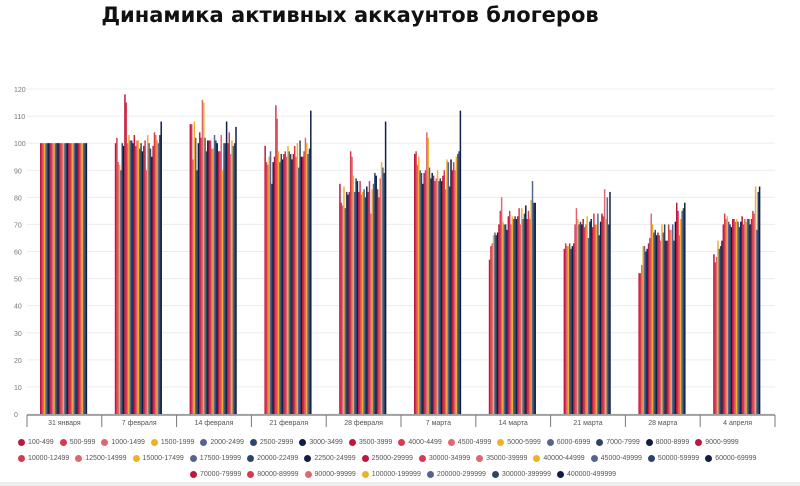  What do you see at coordinates (18, 253) in the screenshot?
I see `y-tick-label: 60` at bounding box center [18, 253].